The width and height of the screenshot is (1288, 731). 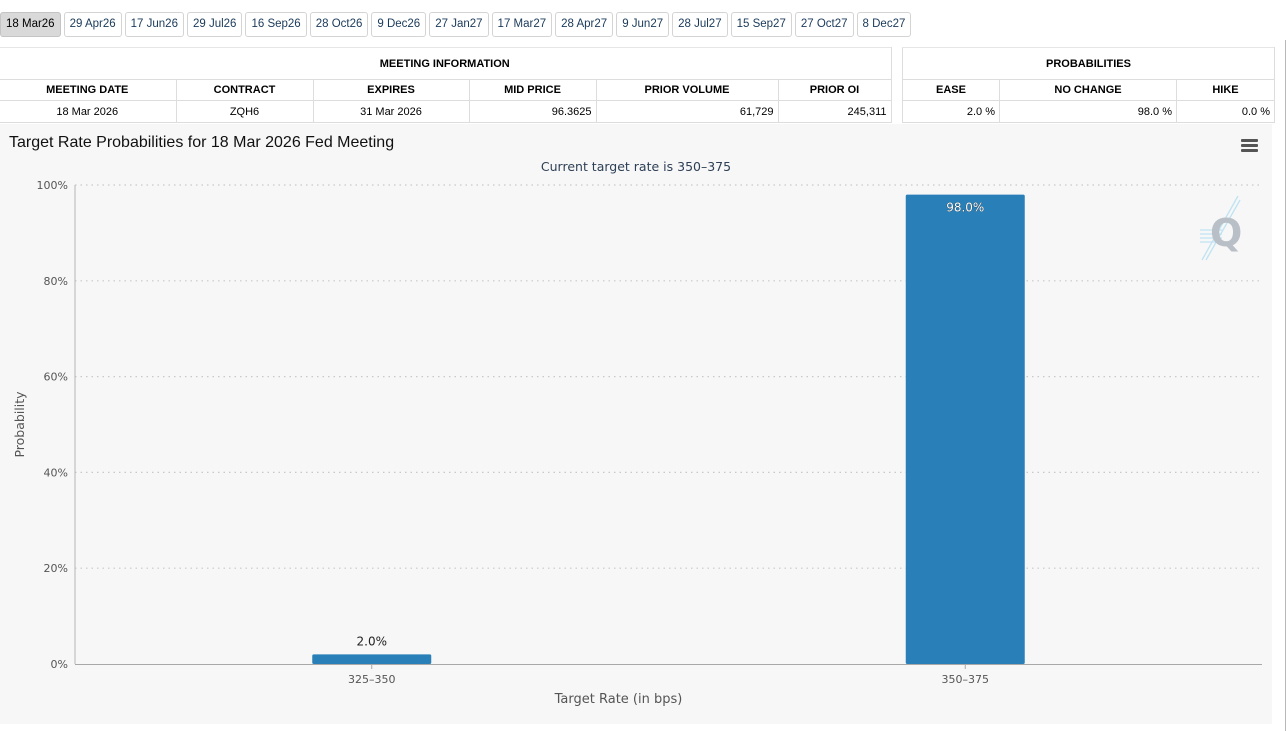 I want to click on table-row: 2.0 % 98.0 % 0.0 %, so click(x=1089, y=111).